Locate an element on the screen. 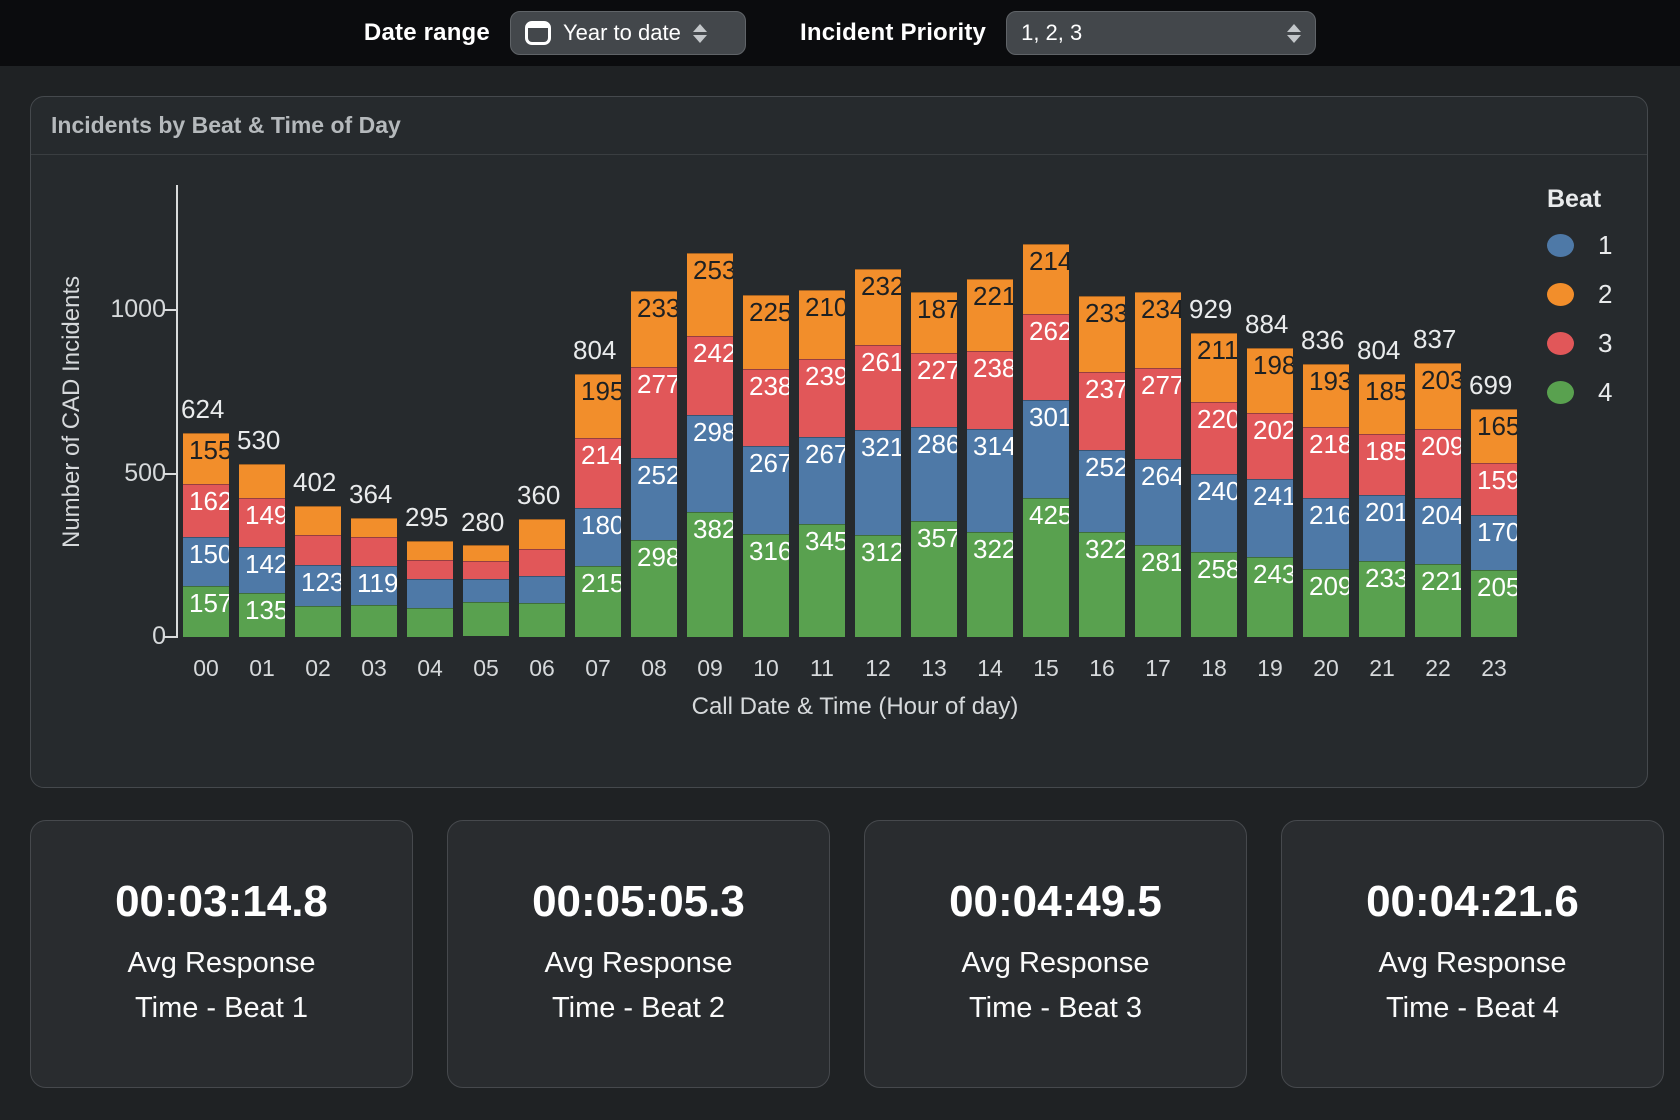  bar-segment-beat-1: 286 is located at coordinates (934, 474).